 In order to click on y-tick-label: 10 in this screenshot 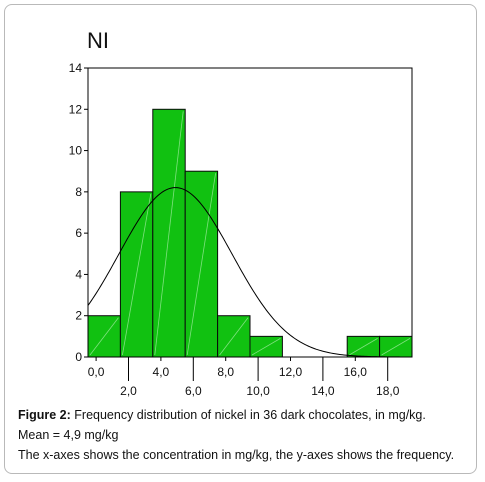, I will do `click(76, 151)`.